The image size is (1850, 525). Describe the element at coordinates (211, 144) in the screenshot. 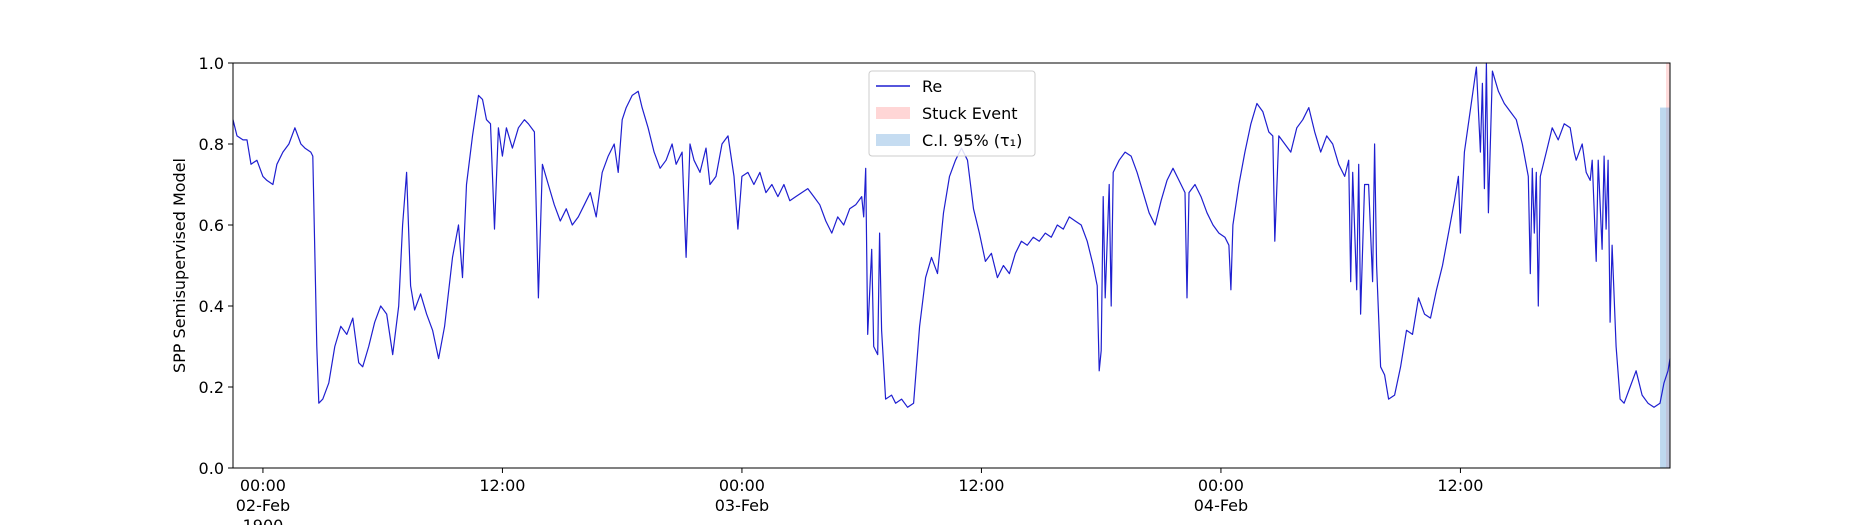

I see `y-tick-label: 0.8` at that location.